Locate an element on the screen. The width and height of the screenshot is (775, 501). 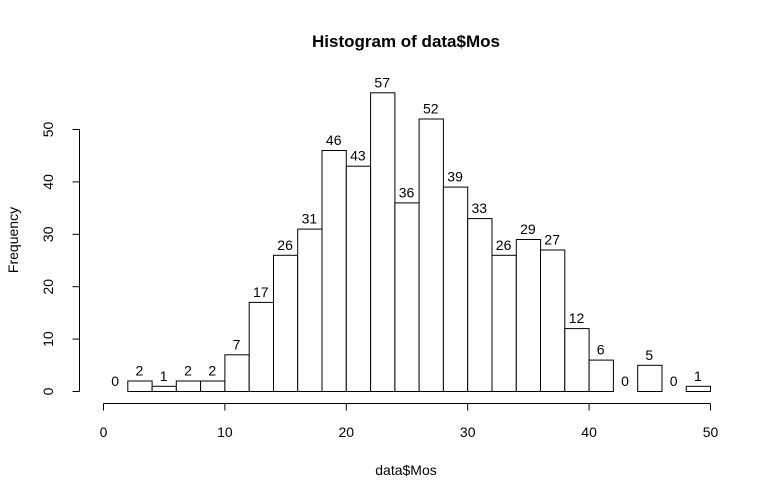
y-tick-label: 50 is located at coordinates (48, 130).